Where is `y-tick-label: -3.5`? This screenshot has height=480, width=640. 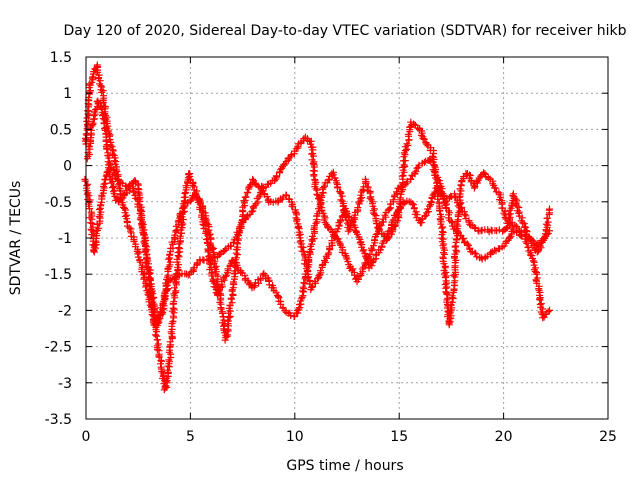 y-tick-label: -3.5 is located at coordinates (58, 420).